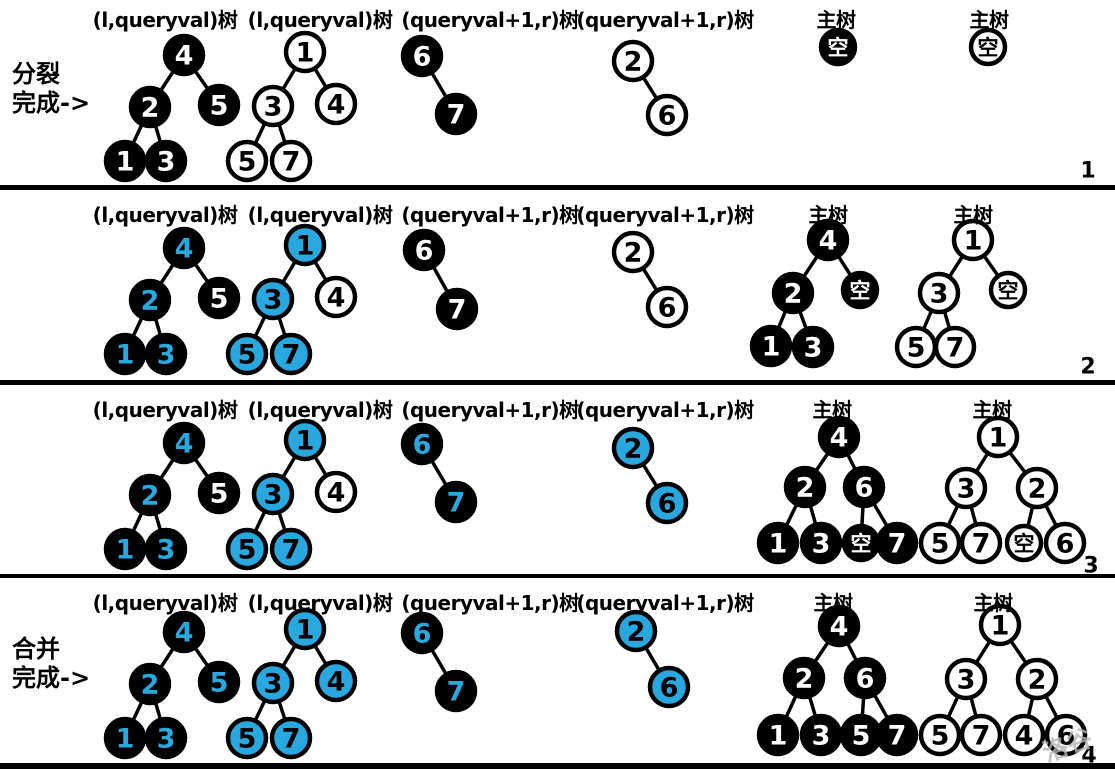 Image resolution: width=1115 pixels, height=769 pixels. I want to click on row3-main-white-tree: 13 2 5 7 空 6, so click(1002, 490).